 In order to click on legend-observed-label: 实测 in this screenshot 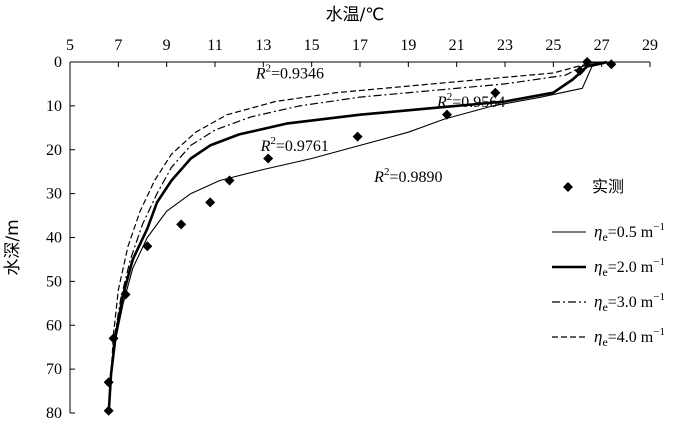, I will do `click(608, 186)`.